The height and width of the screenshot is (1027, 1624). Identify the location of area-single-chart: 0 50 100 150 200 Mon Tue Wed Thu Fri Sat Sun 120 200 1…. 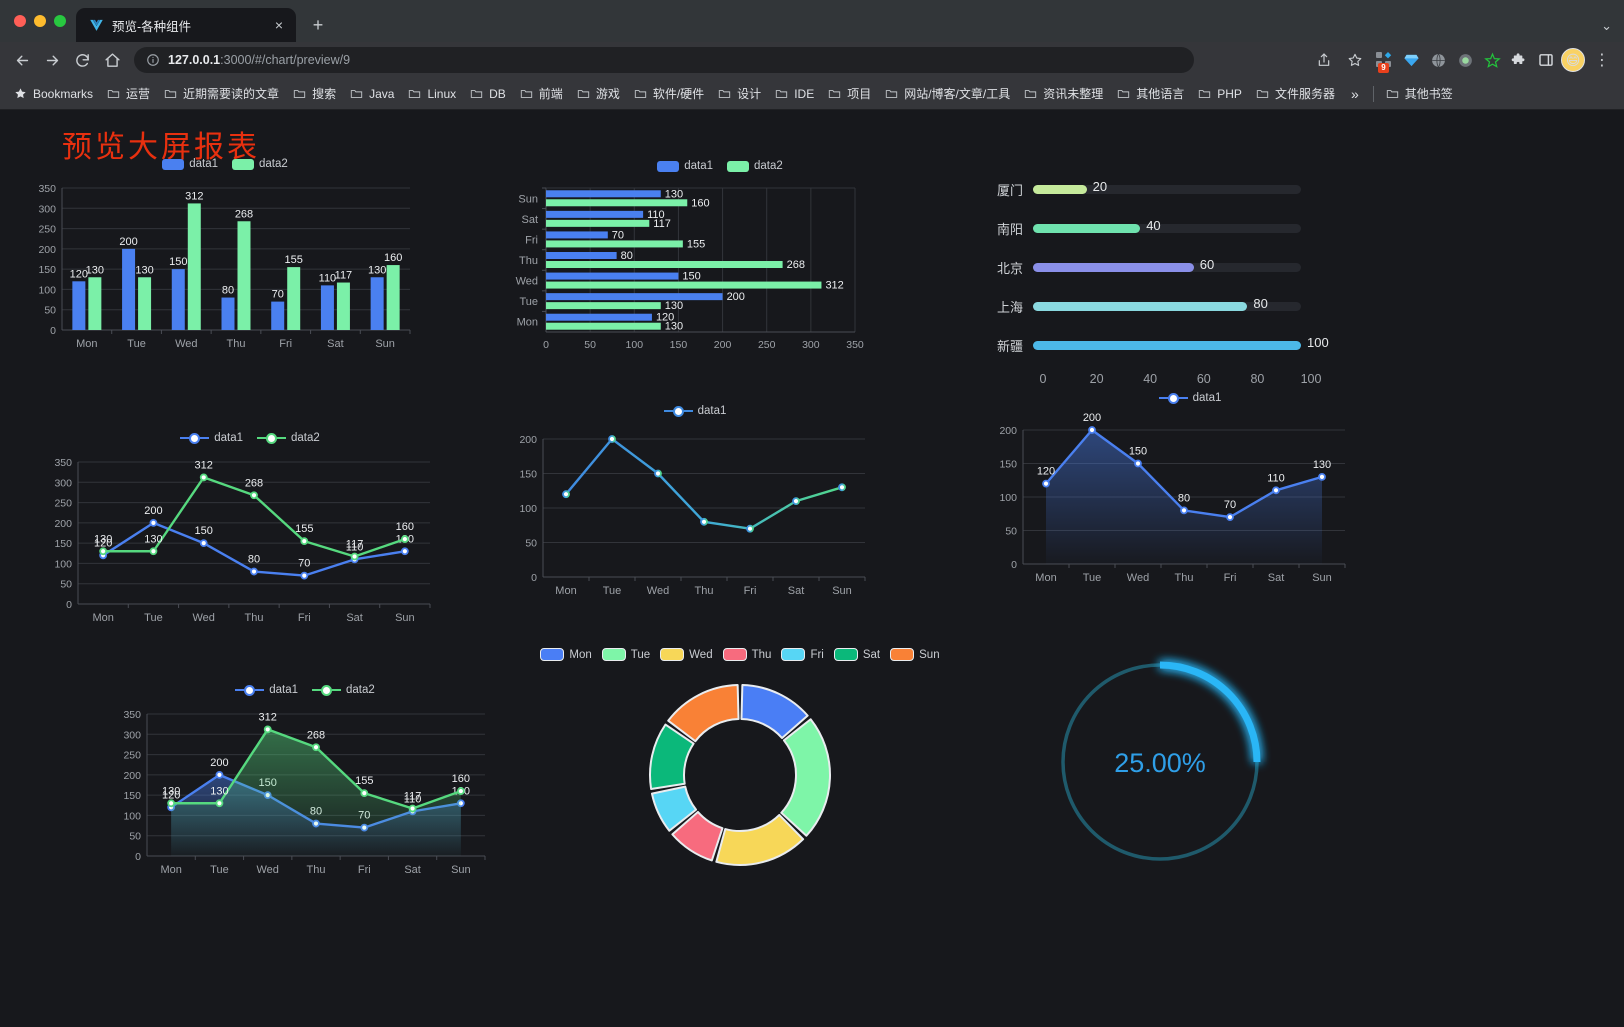
(1172, 498).